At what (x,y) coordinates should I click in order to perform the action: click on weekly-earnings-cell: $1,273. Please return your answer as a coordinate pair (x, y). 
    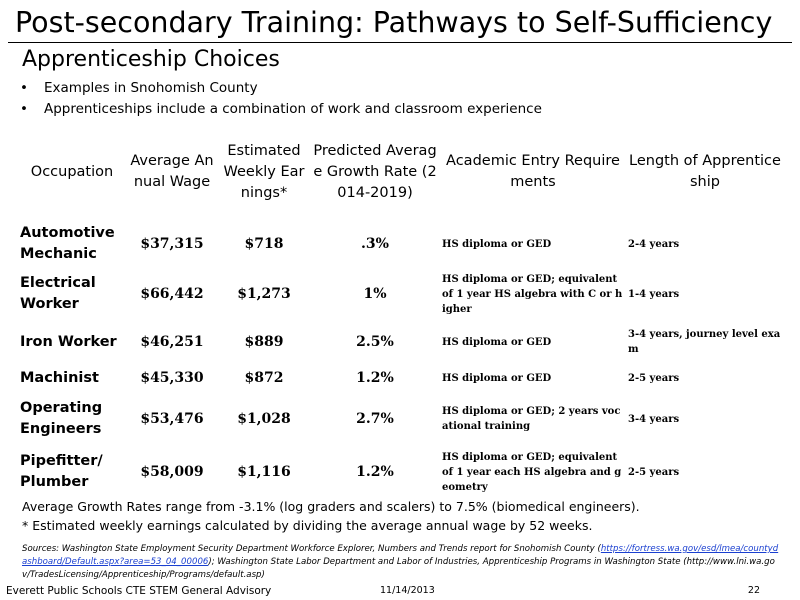
    Looking at the image, I should click on (264, 294).